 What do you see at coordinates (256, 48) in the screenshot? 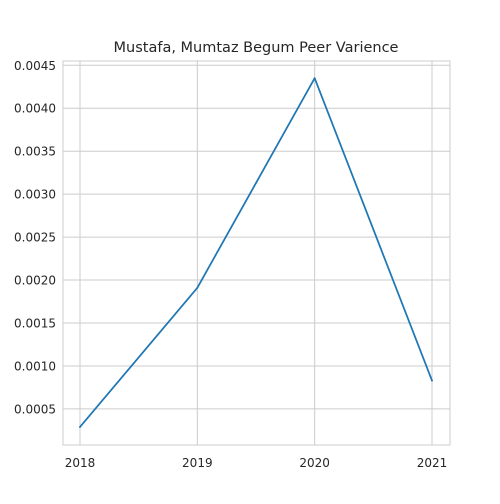
I see `chart-title: Mustafa, Mumtaz Begum Peer Varience` at bounding box center [256, 48].